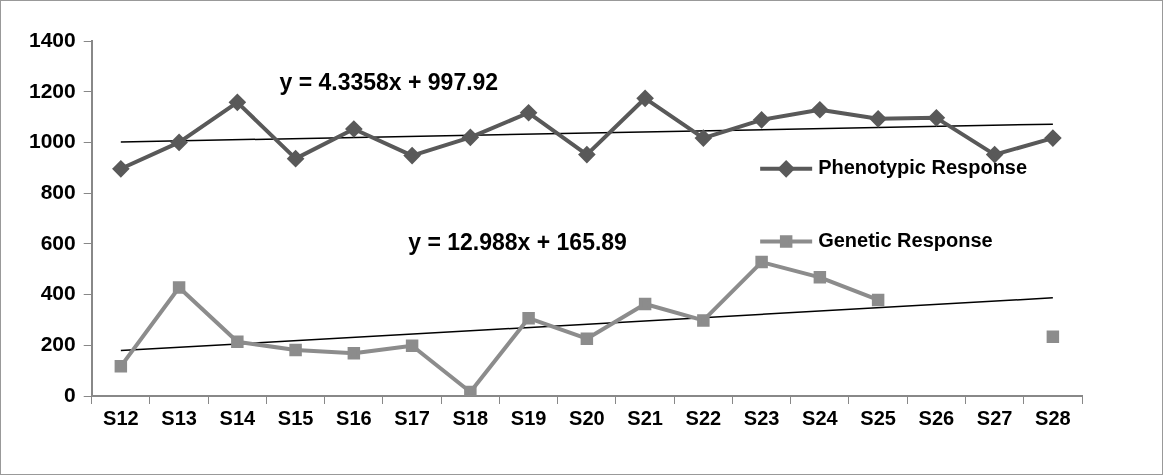 The width and height of the screenshot is (1163, 475). What do you see at coordinates (389, 81) in the screenshot?
I see `annotation: y = 4.3358x + 997.92` at bounding box center [389, 81].